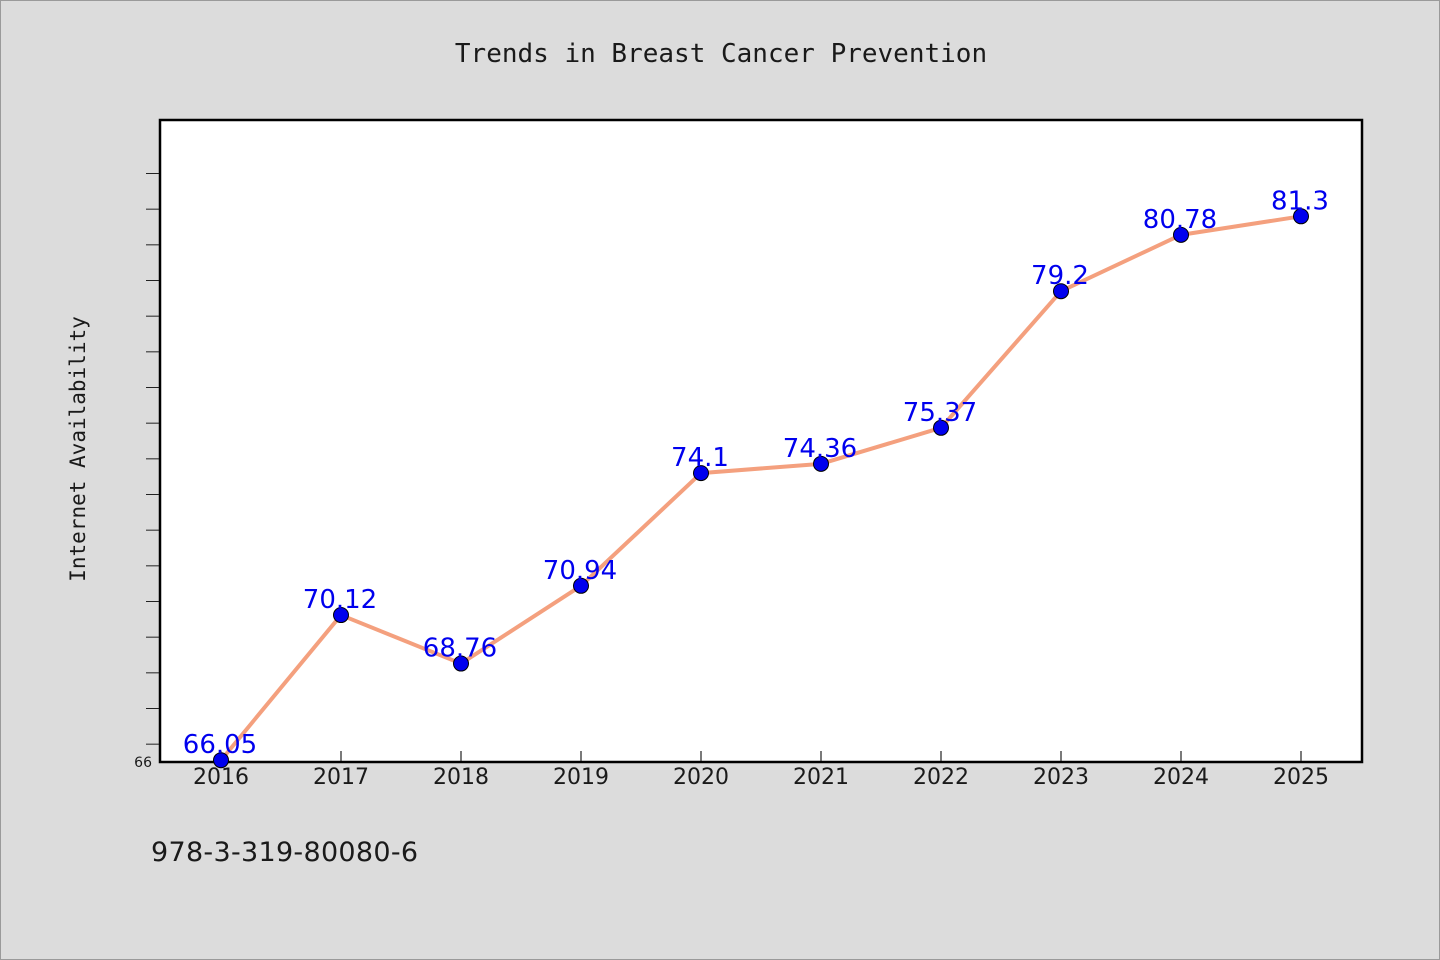 This screenshot has height=960, width=1440. I want to click on data-label: 79.2, so click(1060, 276).